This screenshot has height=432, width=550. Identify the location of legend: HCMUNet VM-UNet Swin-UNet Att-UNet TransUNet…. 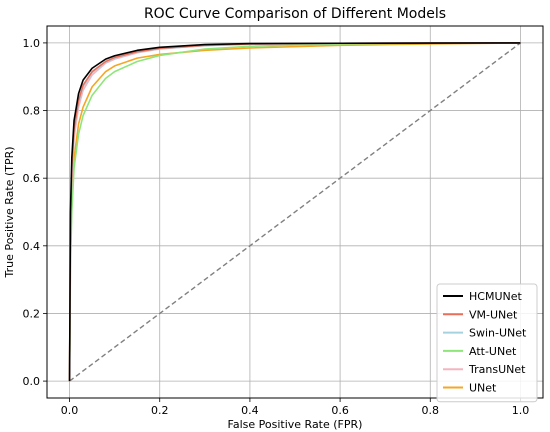
(487, 343).